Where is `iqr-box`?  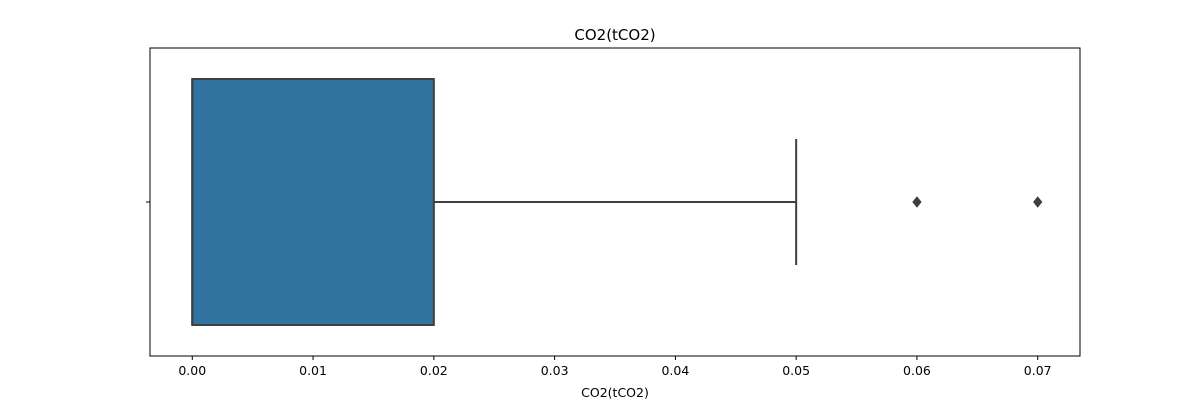
iqr-box is located at coordinates (313, 202).